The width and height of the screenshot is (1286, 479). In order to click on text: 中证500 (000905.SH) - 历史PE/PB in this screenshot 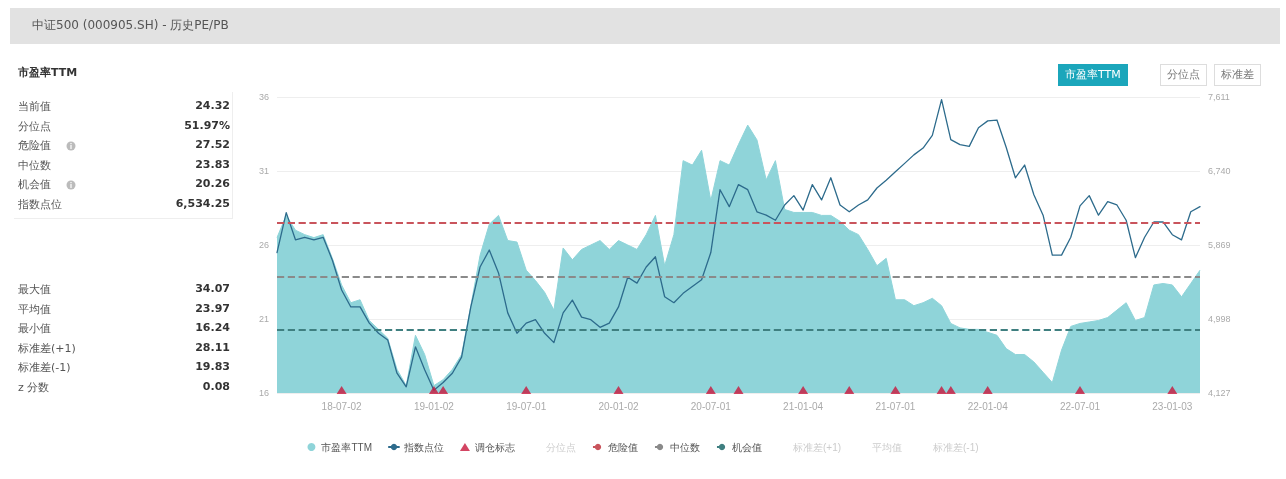, I will do `click(130, 25)`.